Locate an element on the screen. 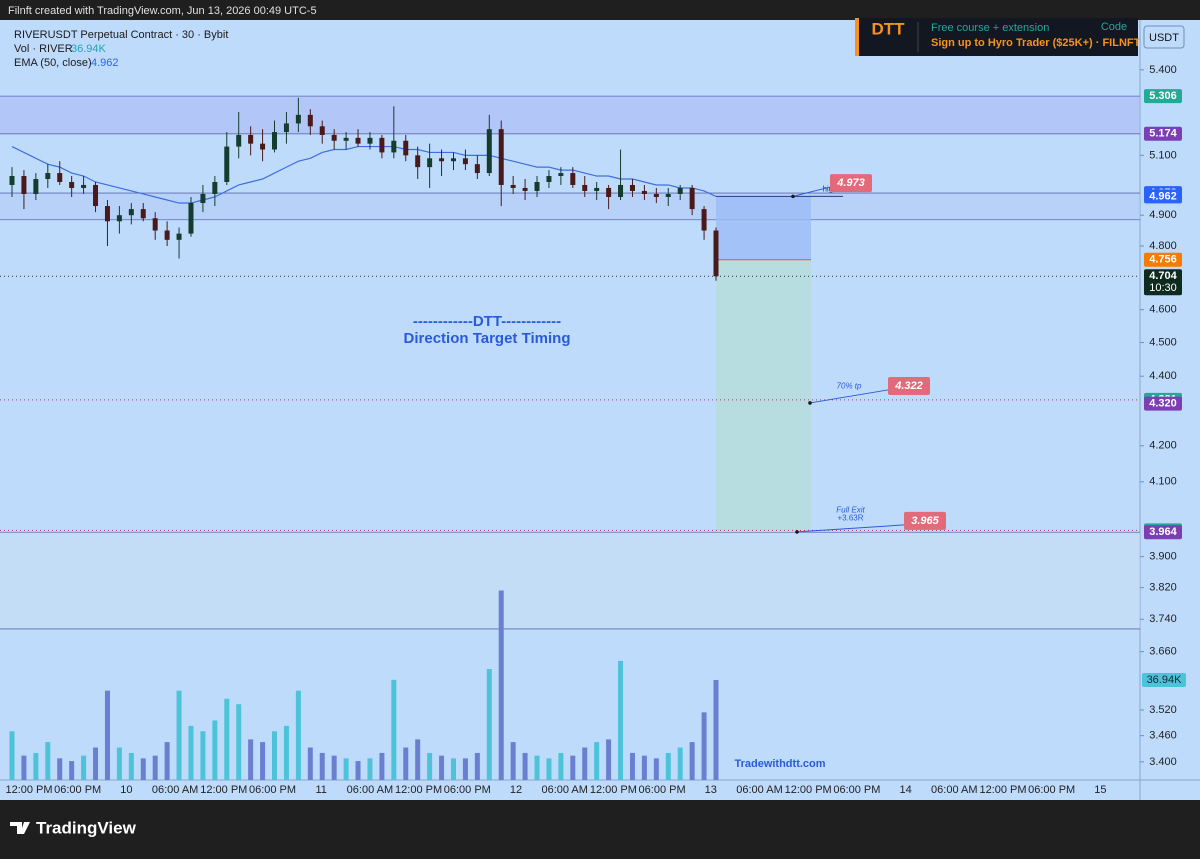 This screenshot has height=859, width=1200. ema-line is located at coordinates (364, 174).